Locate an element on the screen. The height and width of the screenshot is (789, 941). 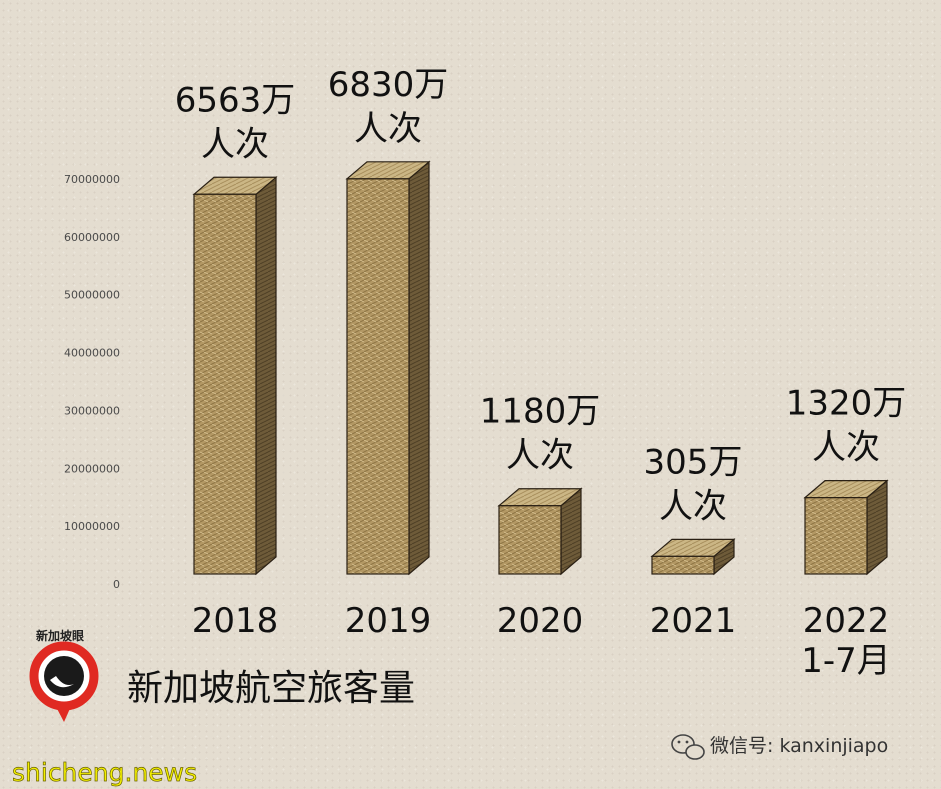
wechat-credit: 微信号: kanxinjiapo is located at coordinates (779, 747).